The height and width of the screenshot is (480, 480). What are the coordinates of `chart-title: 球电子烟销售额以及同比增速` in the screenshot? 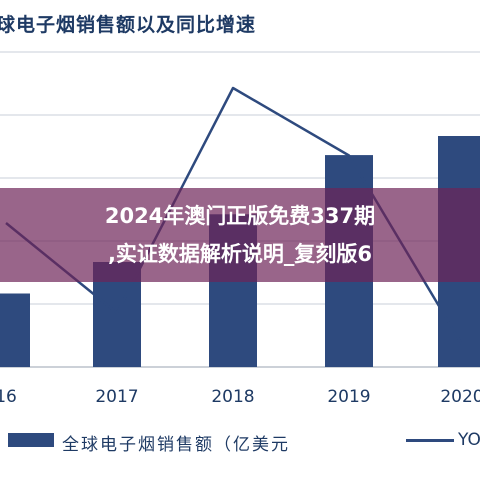 It's located at (128, 25).